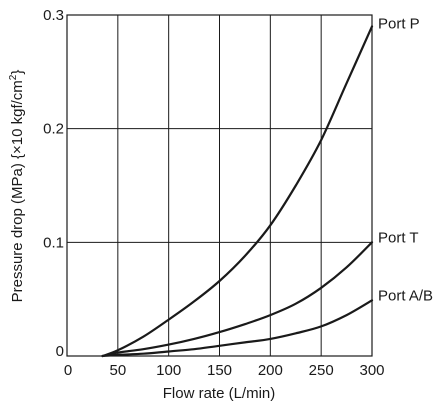 This screenshot has width=447, height=405. Describe the element at coordinates (371, 370) in the screenshot. I see `x-tick-label: 300` at that location.